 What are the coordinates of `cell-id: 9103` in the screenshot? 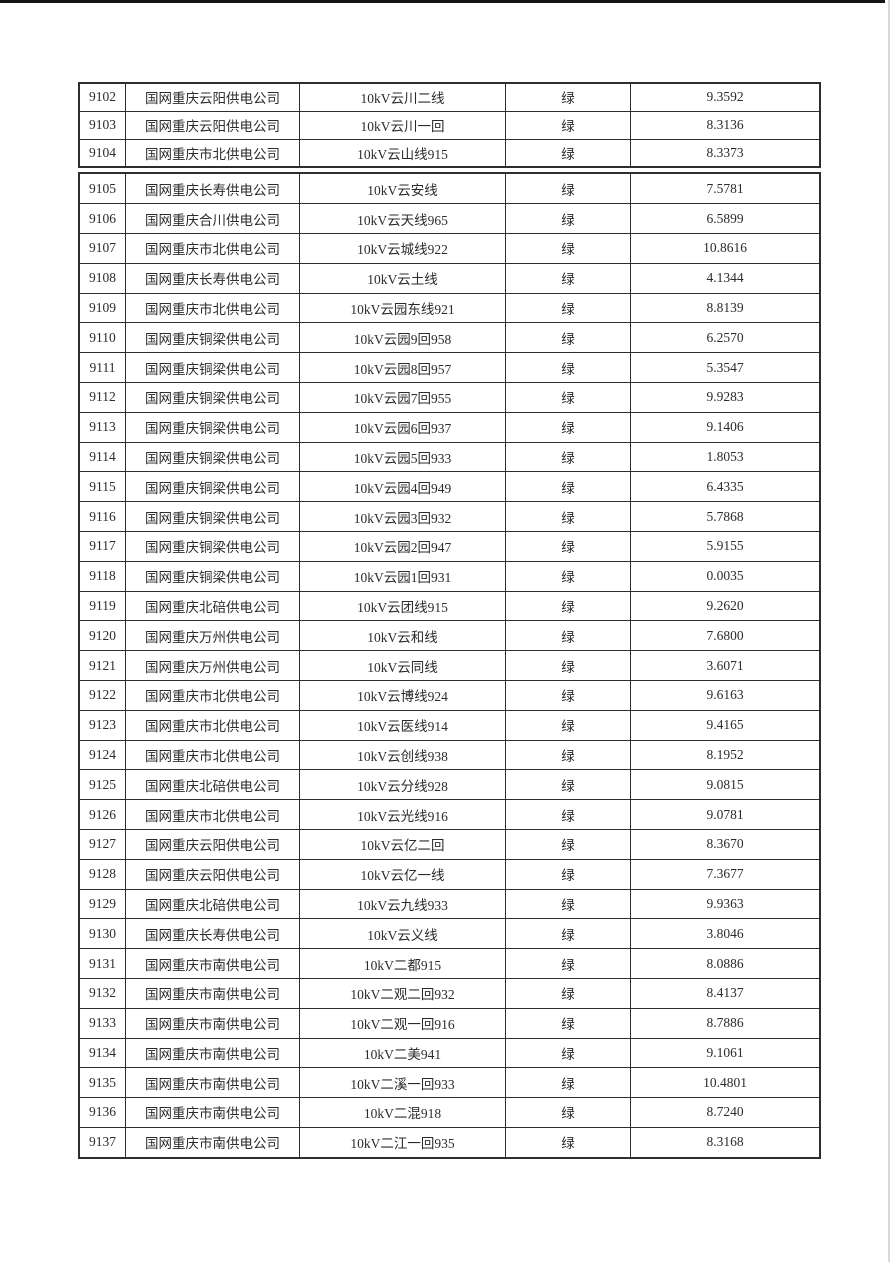 It's located at (102, 125).